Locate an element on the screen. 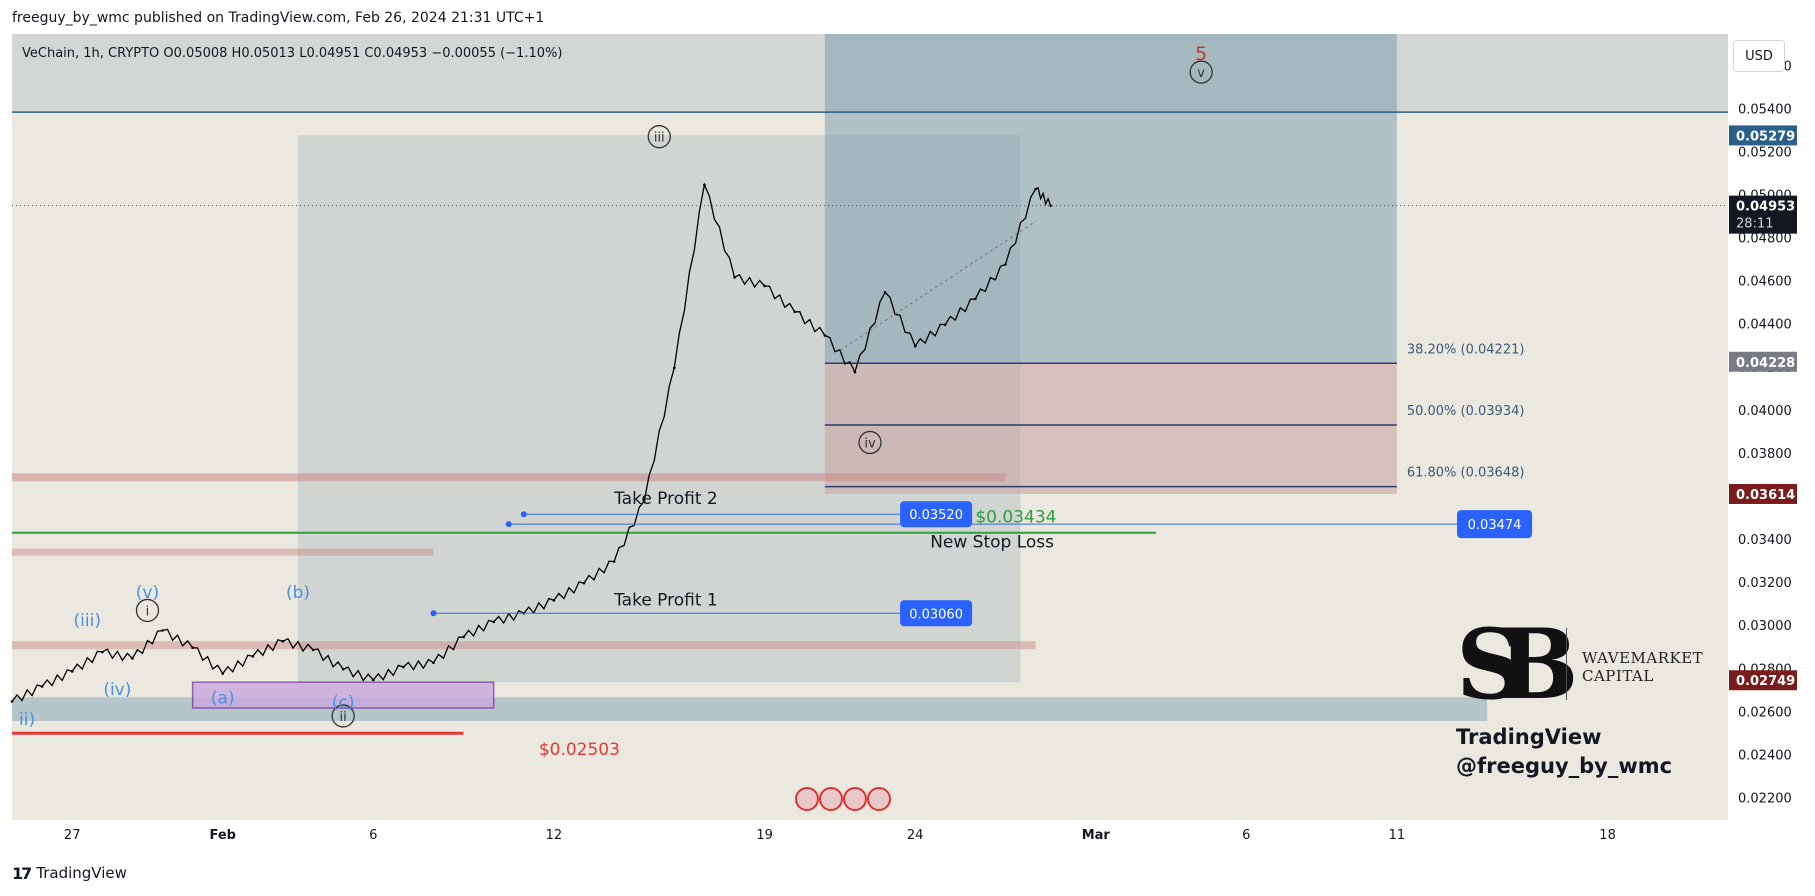 Image resolution: width=1815 pixels, height=896 pixels. wave-label: ii) is located at coordinates (27, 720).